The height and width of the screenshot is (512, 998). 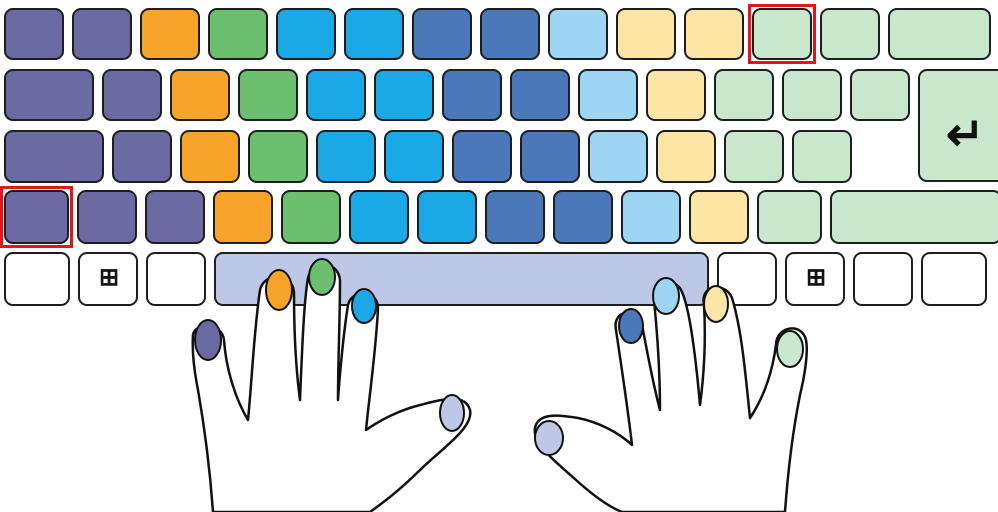 What do you see at coordinates (540, 95) in the screenshot?
I see `key-g` at bounding box center [540, 95].